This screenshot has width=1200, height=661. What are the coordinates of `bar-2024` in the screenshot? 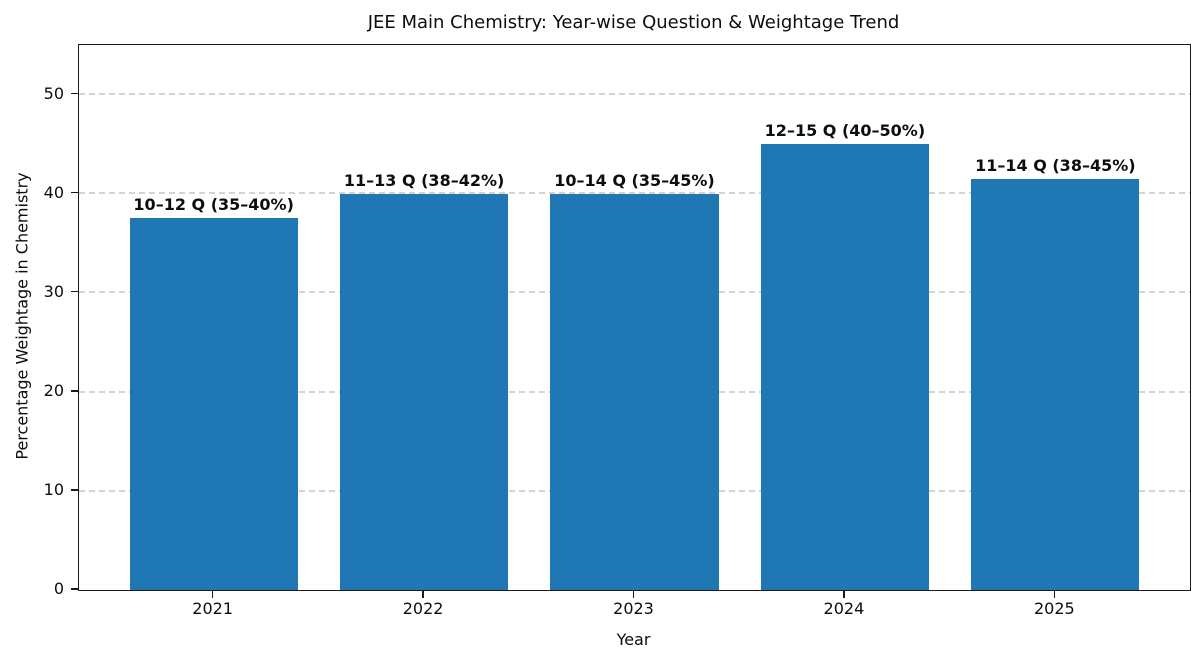 It's located at (845, 367).